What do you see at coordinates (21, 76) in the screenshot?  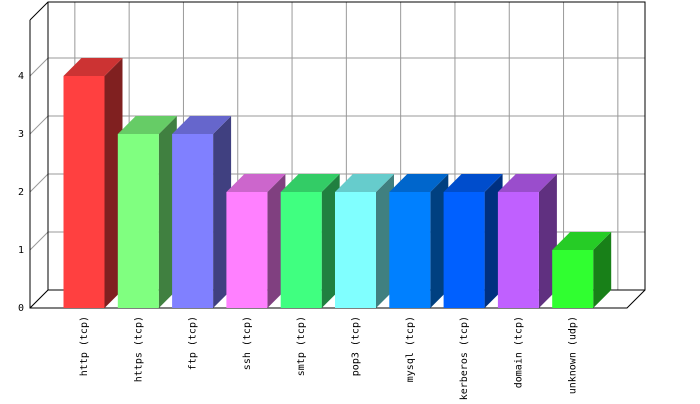 I see `y-tick-label: 4` at bounding box center [21, 76].